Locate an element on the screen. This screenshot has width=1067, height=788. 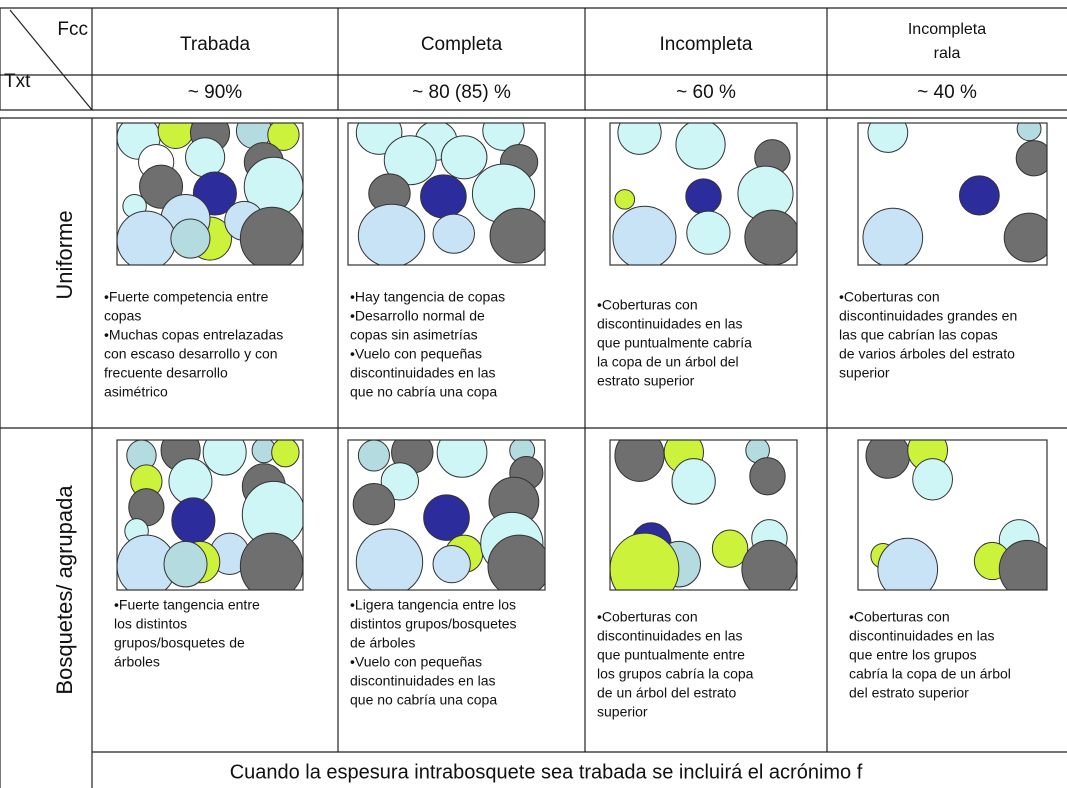
corner-bottom: Txt is located at coordinates (17, 81).